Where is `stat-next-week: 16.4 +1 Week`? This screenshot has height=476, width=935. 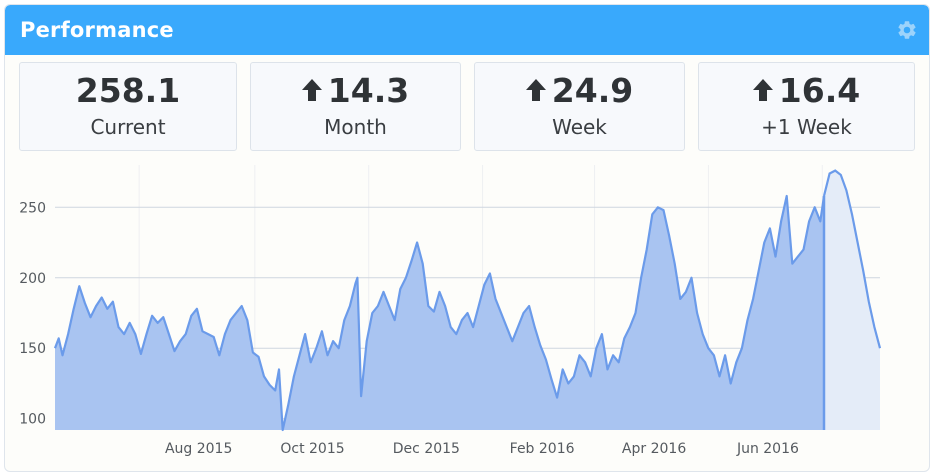 stat-next-week: 16.4 +1 Week is located at coordinates (806, 106).